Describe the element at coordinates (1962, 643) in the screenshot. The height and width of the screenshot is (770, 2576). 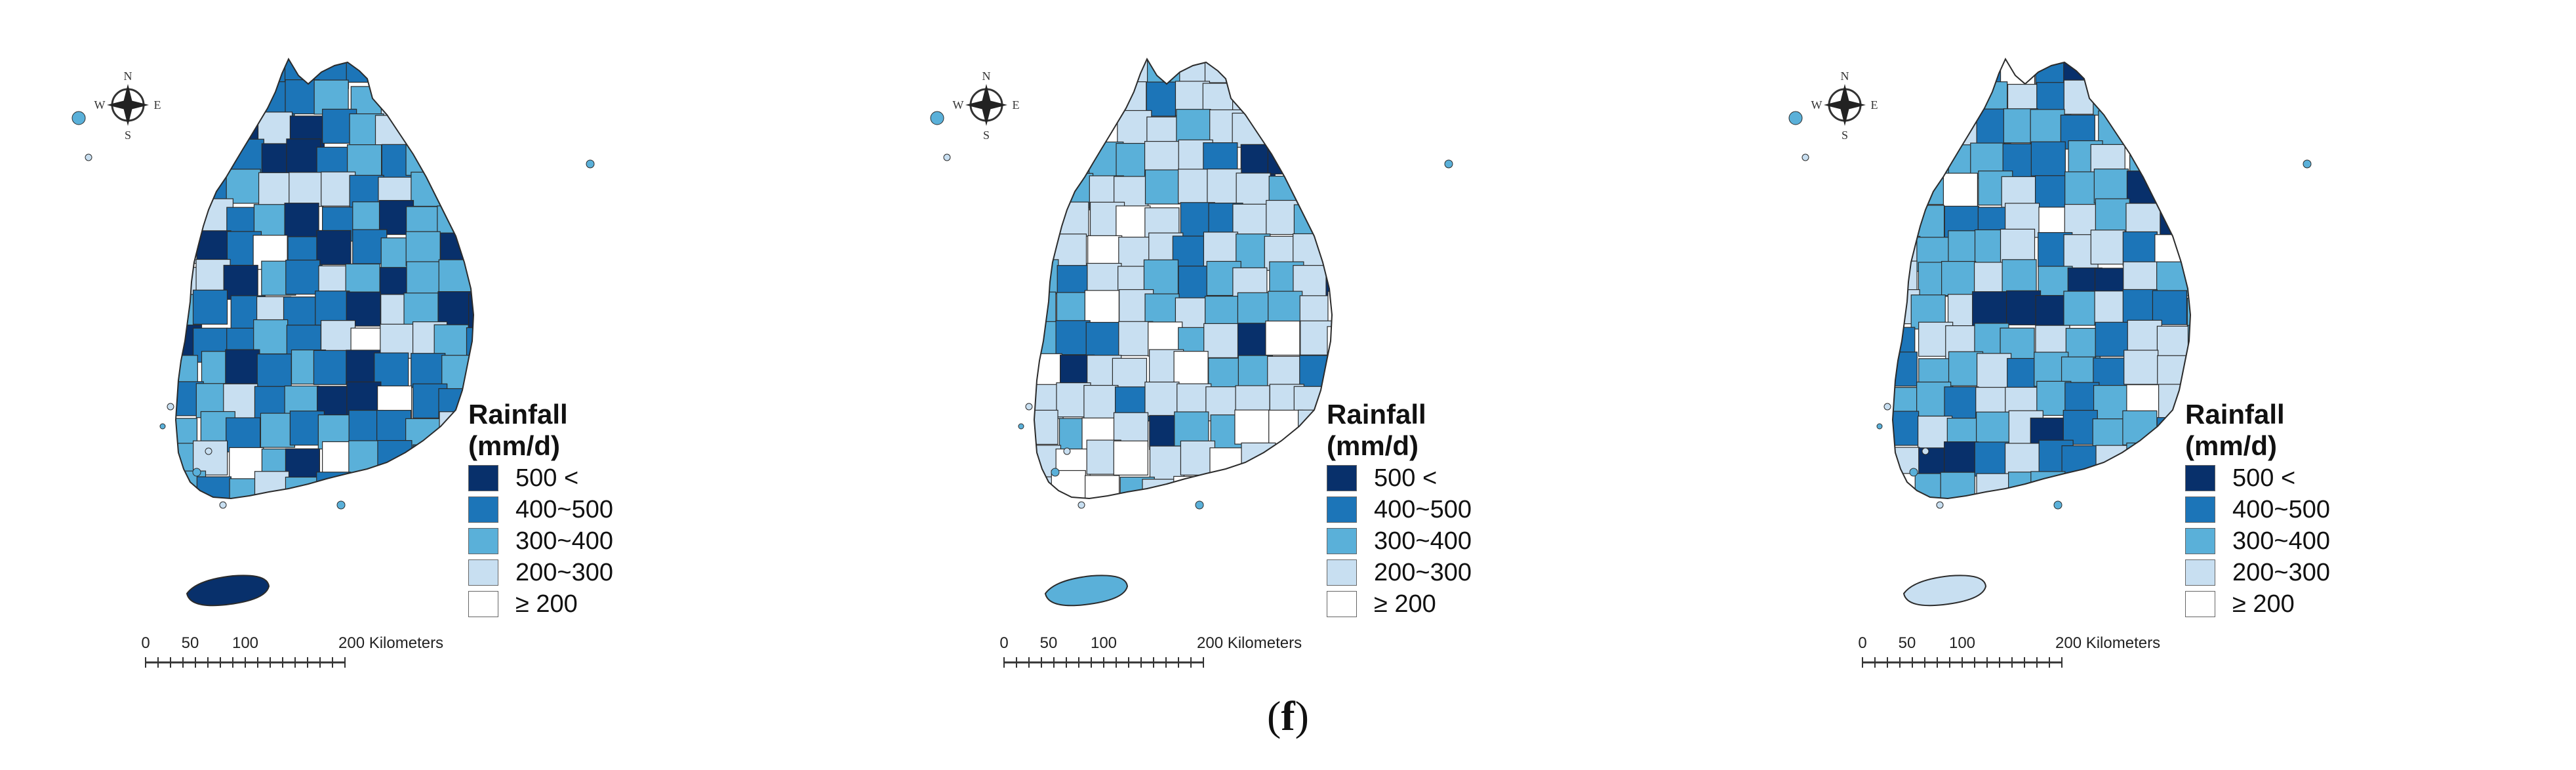
I see `scale-label: 100` at that location.